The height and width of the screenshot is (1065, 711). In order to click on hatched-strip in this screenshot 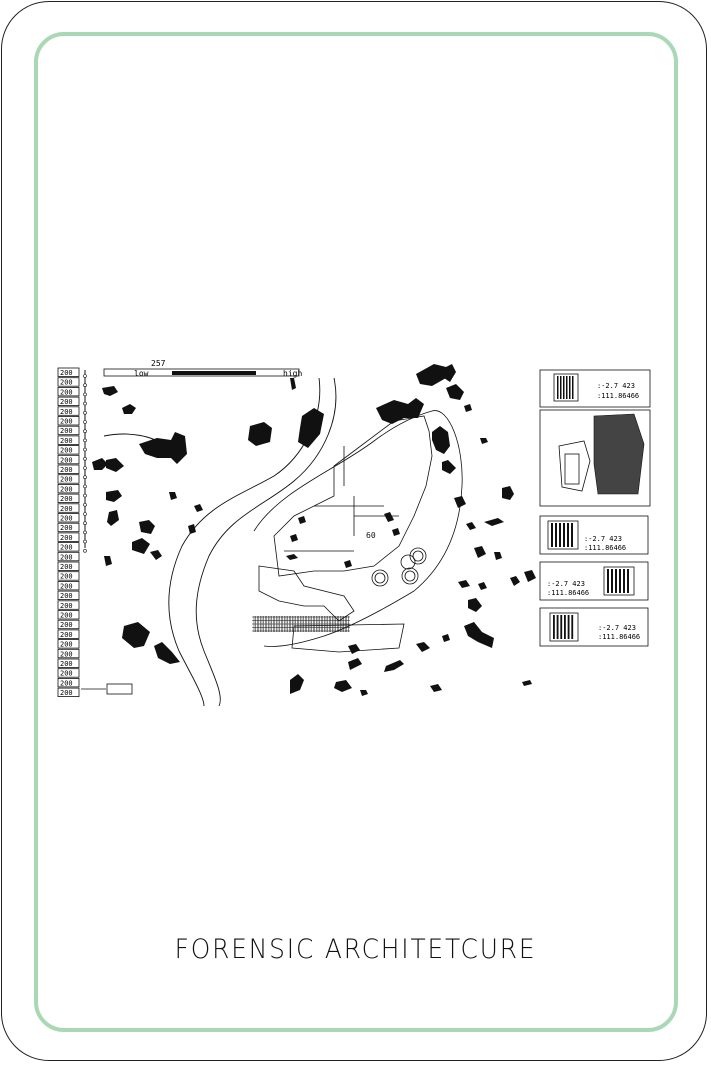, I will do `click(301, 624)`.